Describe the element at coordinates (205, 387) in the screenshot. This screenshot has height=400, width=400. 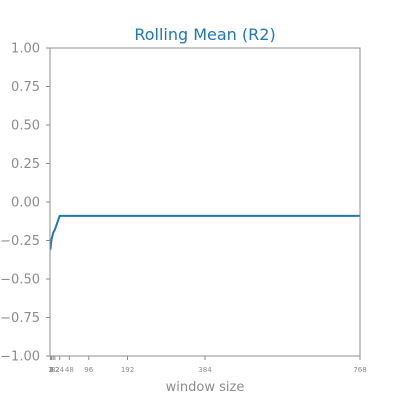
I see `x-axis-label: window size` at that location.